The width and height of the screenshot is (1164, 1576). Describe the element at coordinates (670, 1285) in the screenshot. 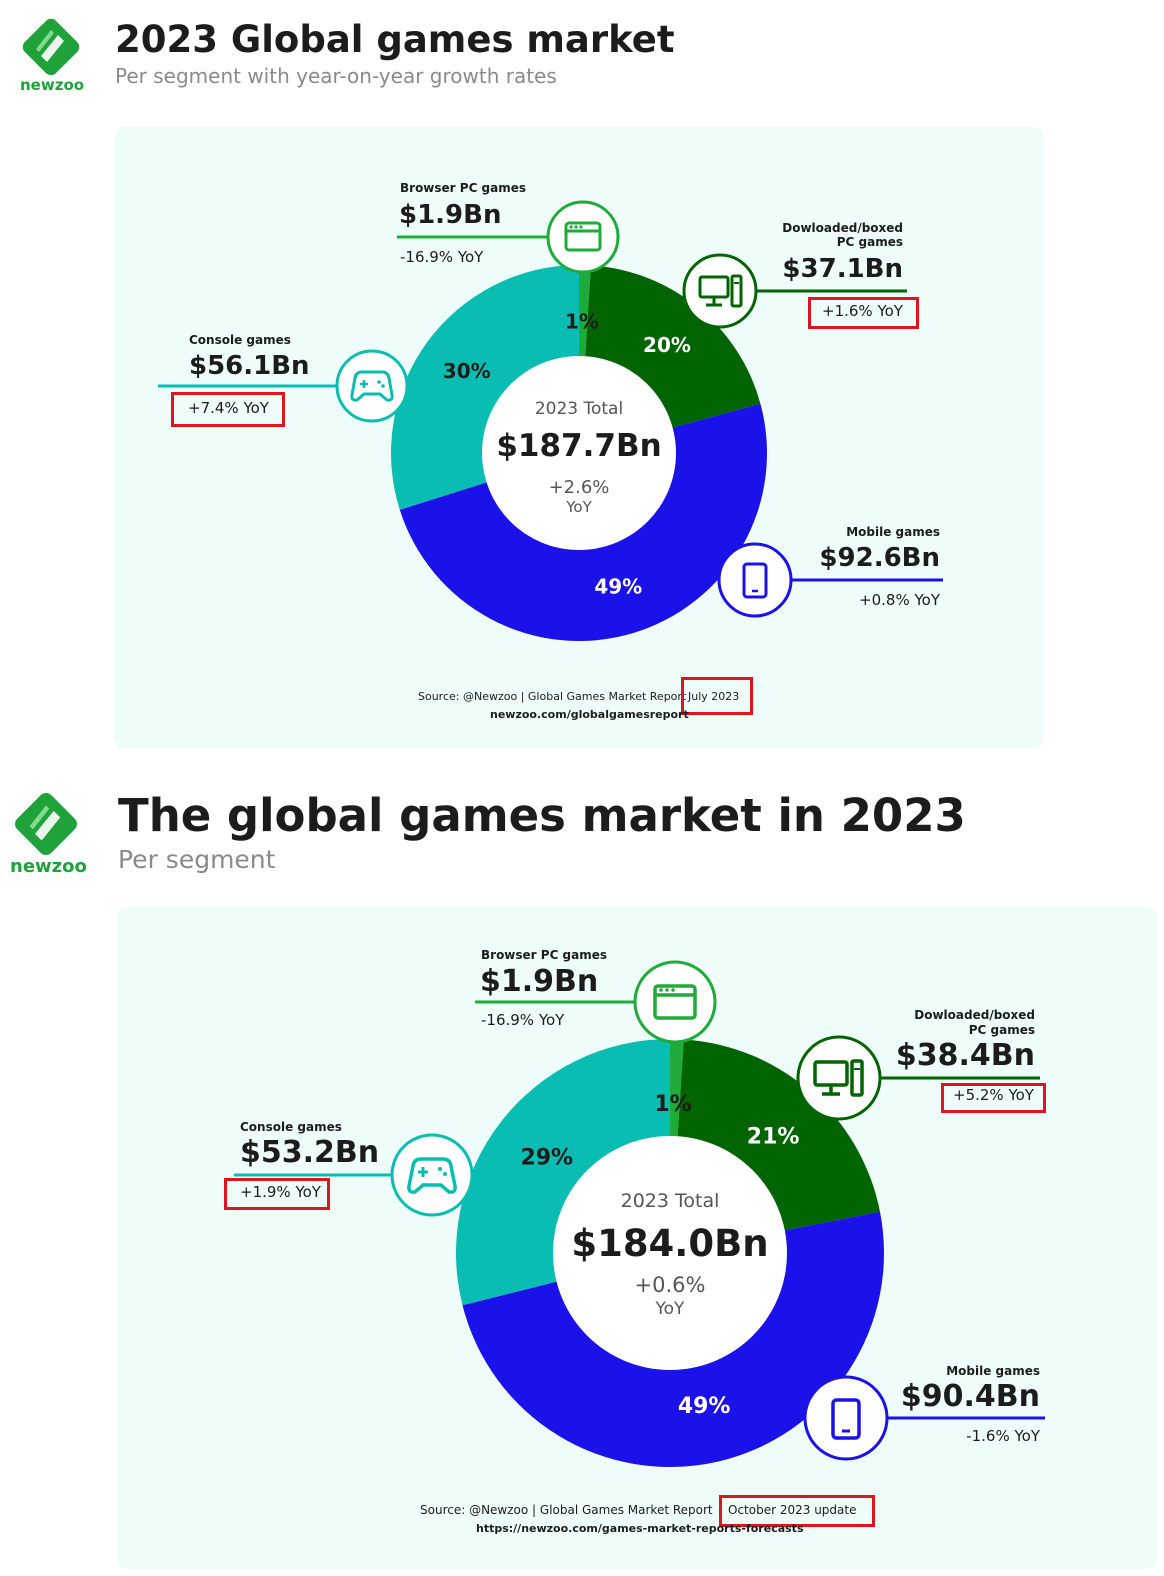

I see `center-total-yoy: +0.6%` at that location.